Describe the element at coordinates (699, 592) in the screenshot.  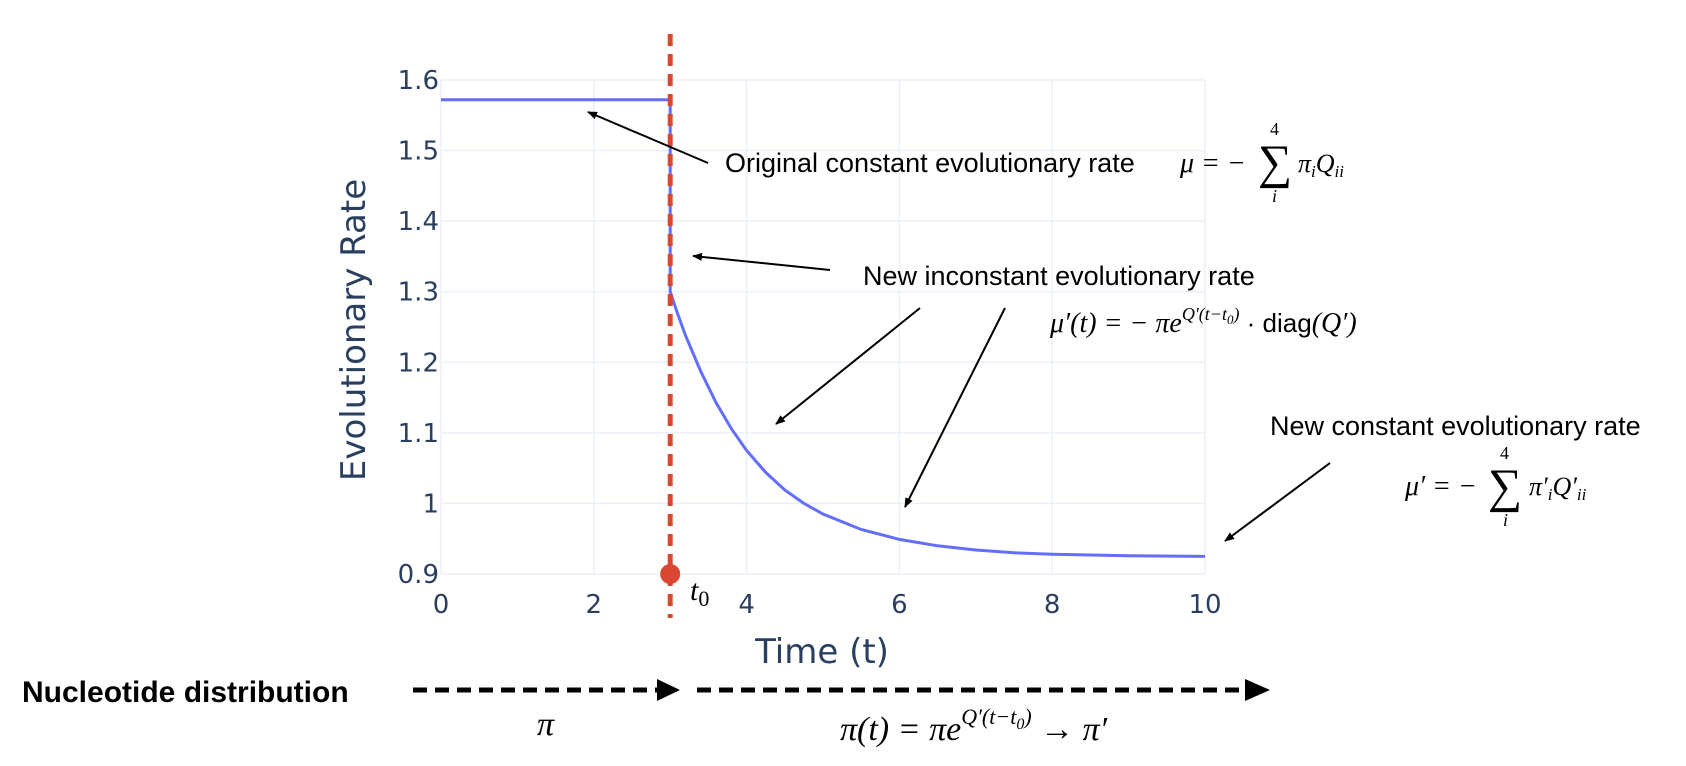
I see `t0-label: t0` at that location.